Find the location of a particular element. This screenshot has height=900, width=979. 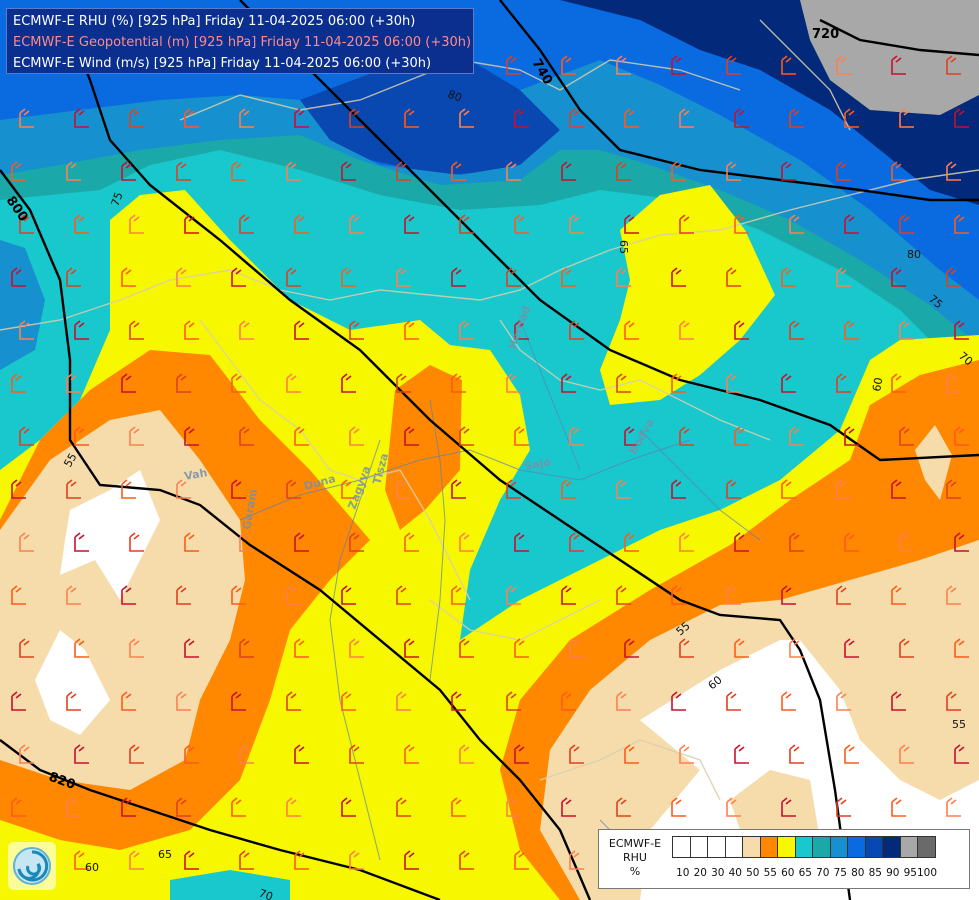

legend-ticks: 10 20 30 40 50 55 60 65 70 75 80 85 90 95 100 is located at coordinates (805, 874).